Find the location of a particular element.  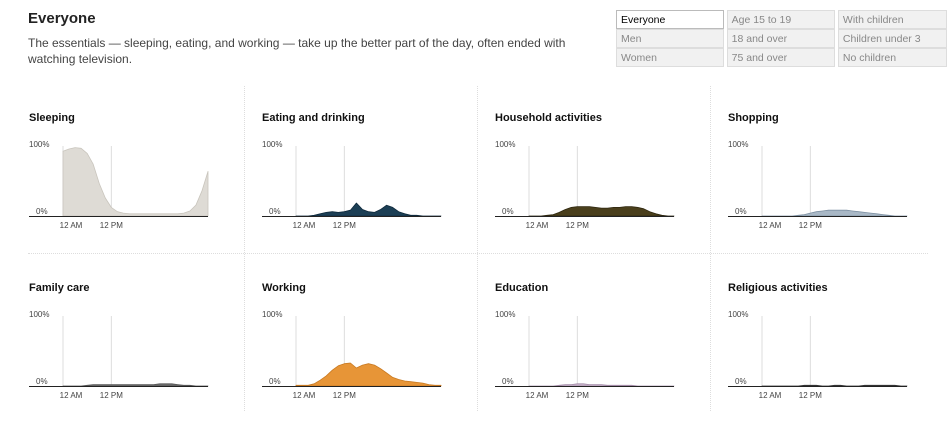

filter-men: Men is located at coordinates (670, 38).